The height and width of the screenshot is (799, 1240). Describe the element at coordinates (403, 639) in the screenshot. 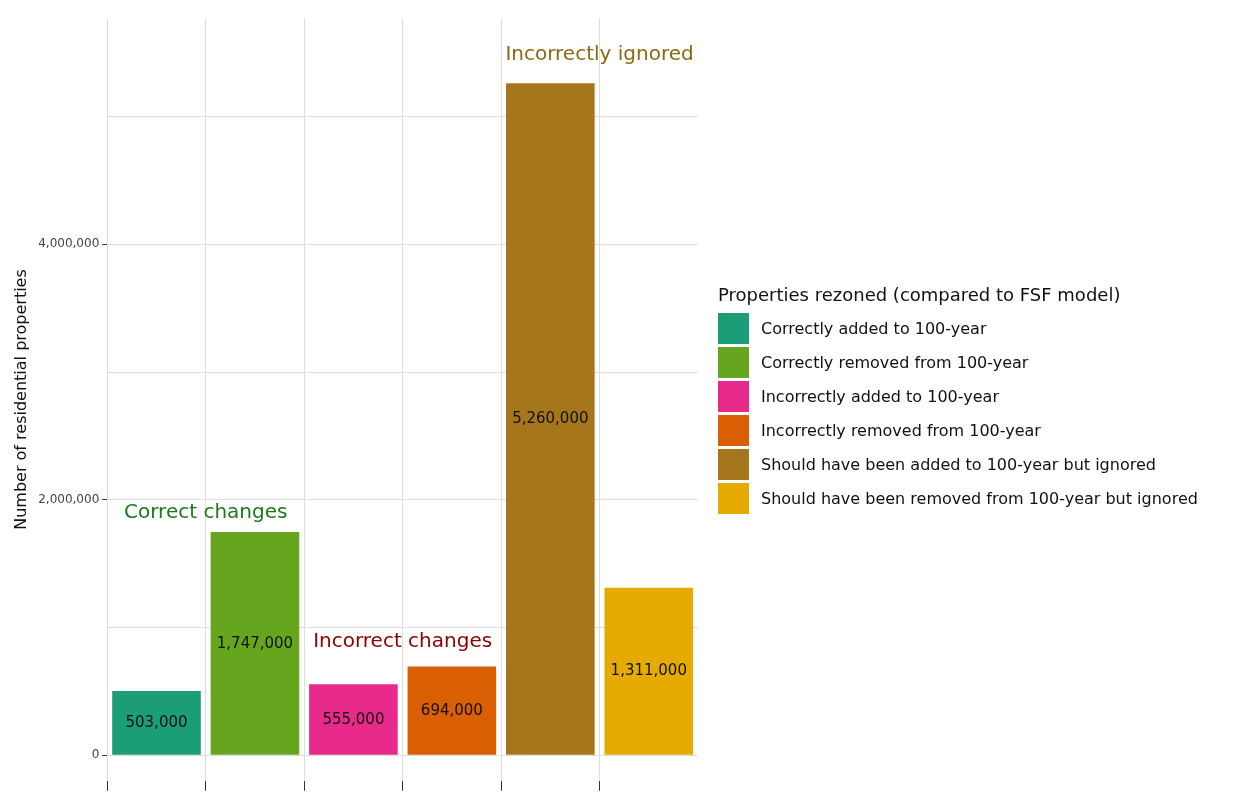

I see `annotation: Incorrect changes` at that location.